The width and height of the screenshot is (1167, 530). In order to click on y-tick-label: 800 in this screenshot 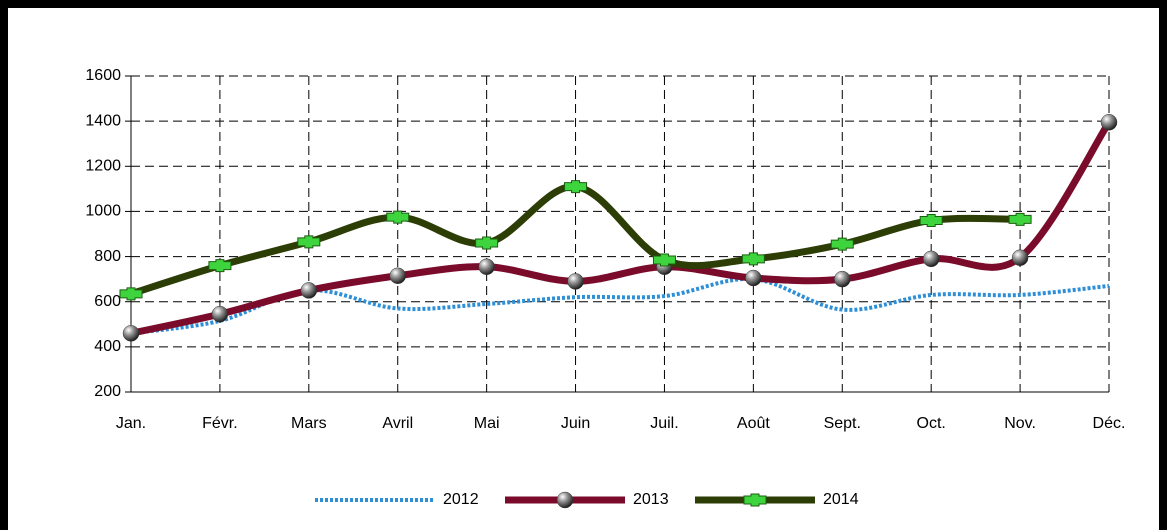, I will do `click(107, 256)`.